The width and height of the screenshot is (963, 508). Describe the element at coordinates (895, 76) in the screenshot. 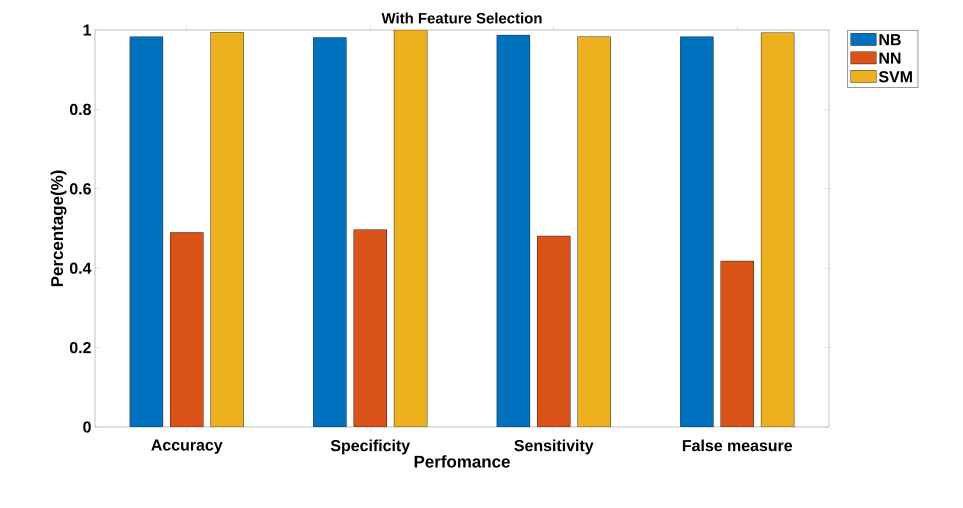

I see `legend-label: SVM` at that location.